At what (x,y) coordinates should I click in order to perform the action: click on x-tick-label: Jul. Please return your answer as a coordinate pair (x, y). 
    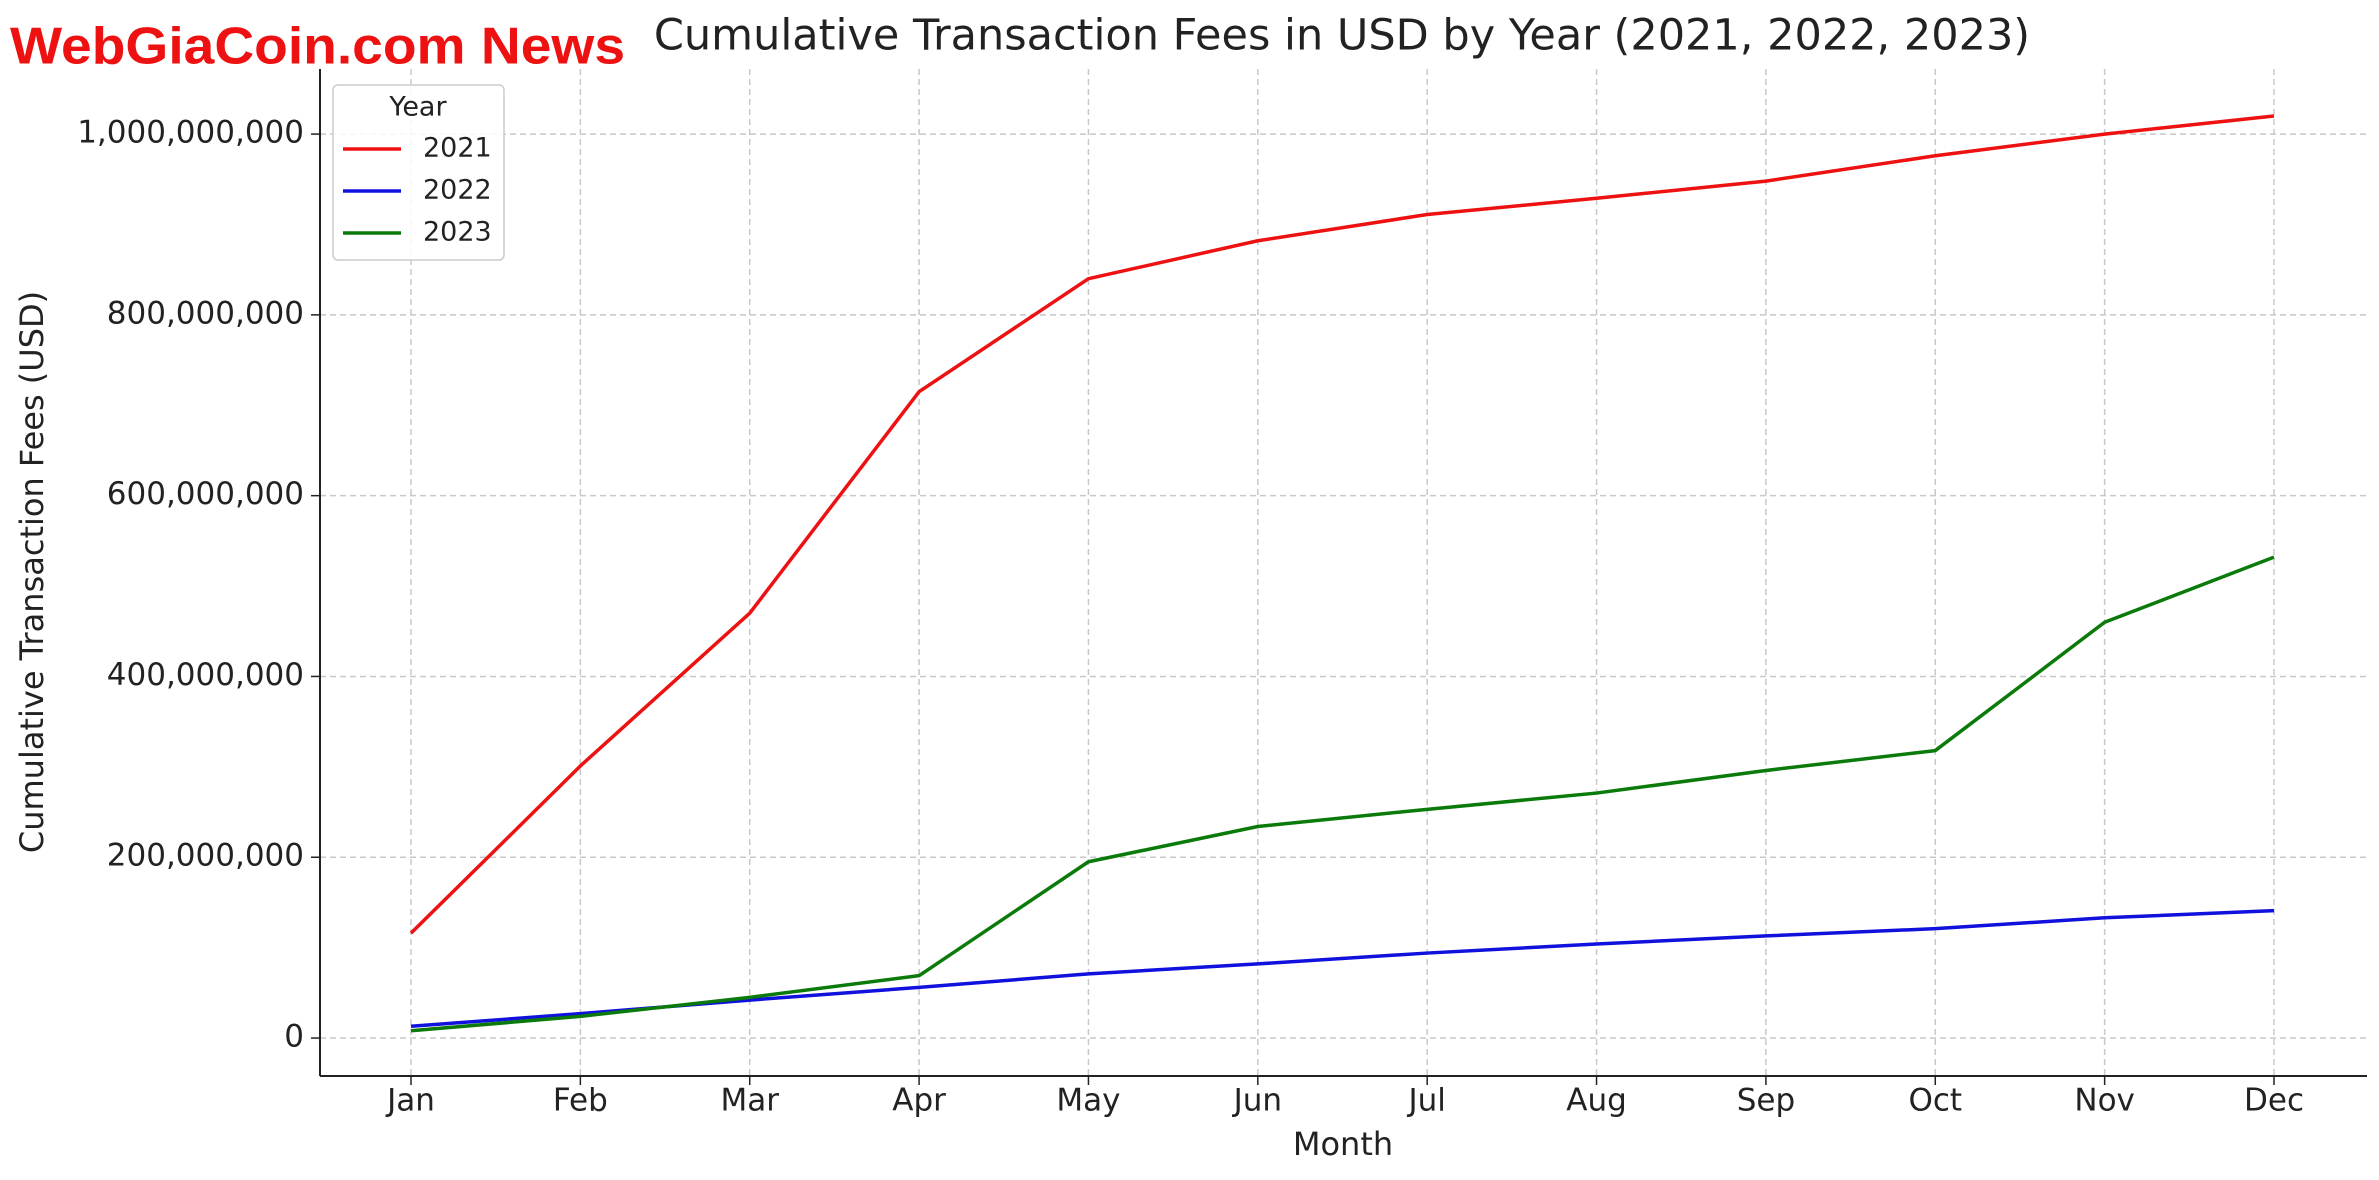
    Looking at the image, I should click on (1425, 1101).